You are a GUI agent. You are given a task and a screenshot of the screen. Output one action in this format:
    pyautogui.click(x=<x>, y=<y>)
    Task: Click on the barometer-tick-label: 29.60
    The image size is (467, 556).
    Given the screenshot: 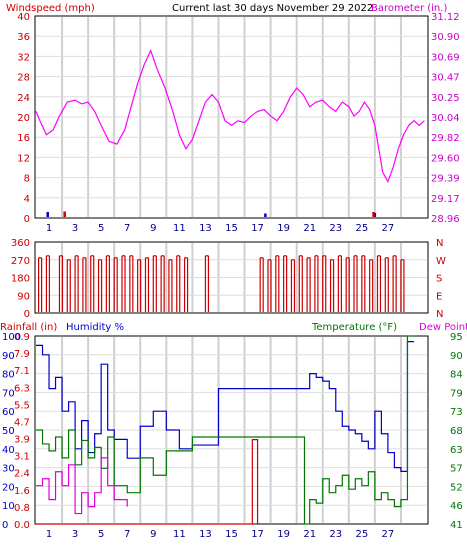 What is the action you would take?
    pyautogui.click(x=445, y=158)
    